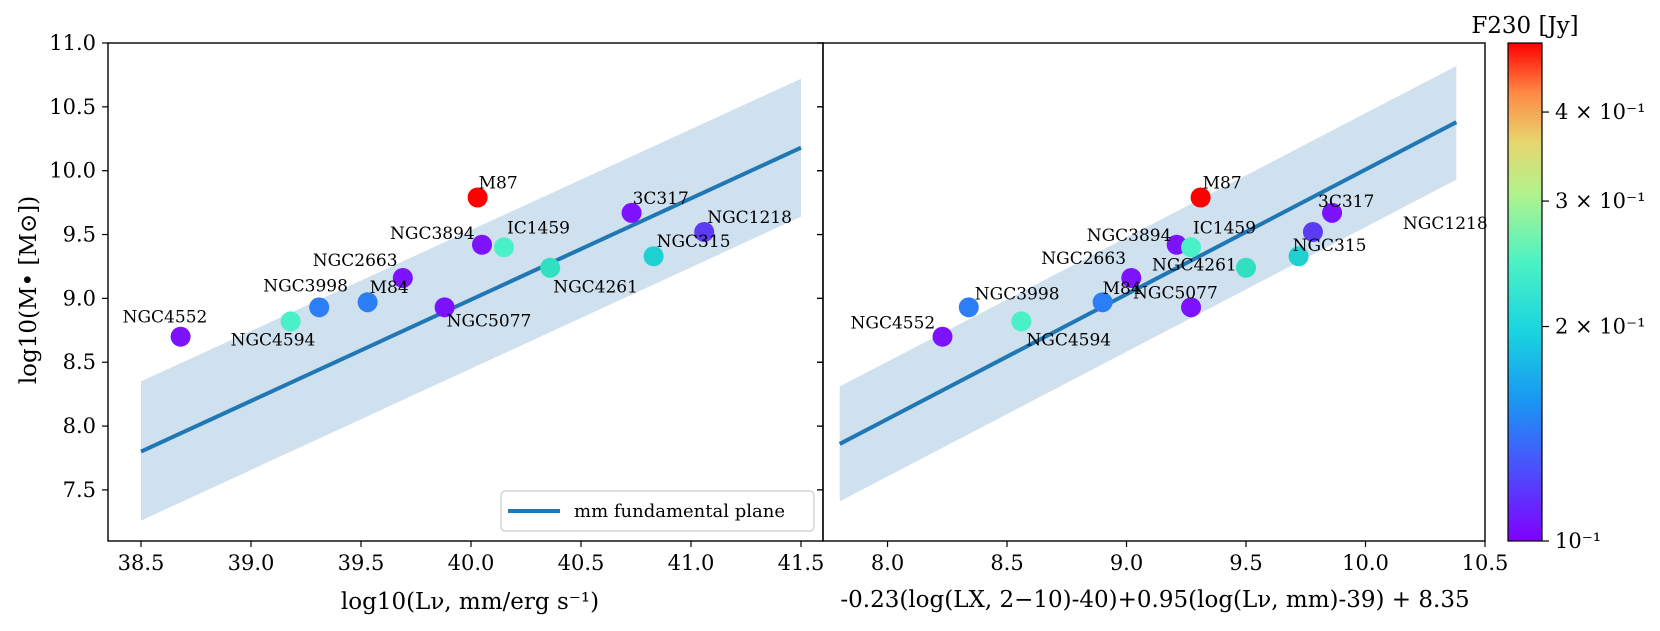 The image size is (1660, 631). I want to click on x-tick-label: 8.5, so click(1006, 563).